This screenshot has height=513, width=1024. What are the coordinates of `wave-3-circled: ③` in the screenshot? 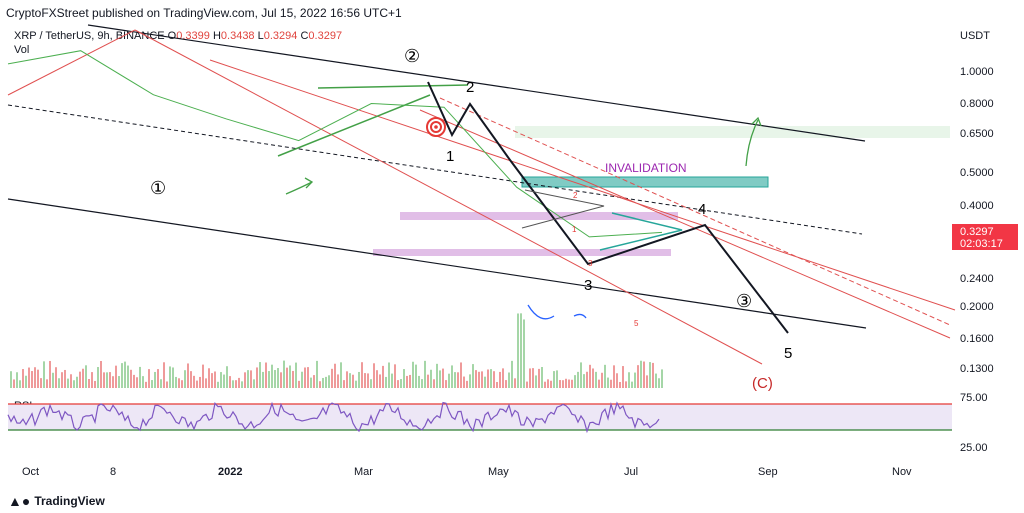 It's located at (744, 301).